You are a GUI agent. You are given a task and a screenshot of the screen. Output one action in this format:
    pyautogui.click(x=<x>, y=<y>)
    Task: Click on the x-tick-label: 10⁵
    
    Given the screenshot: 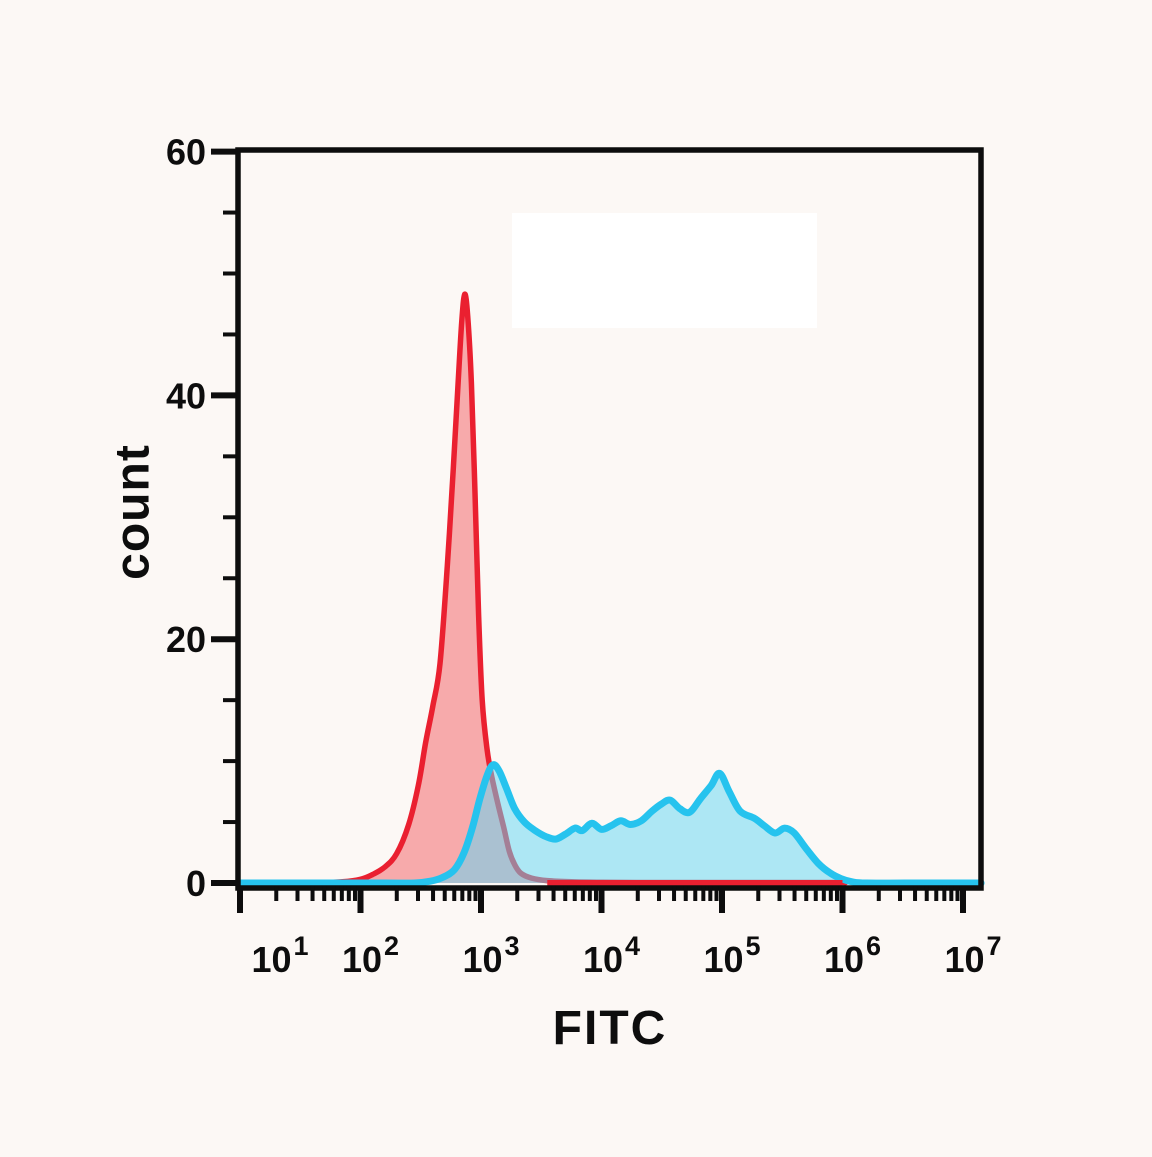 What is the action you would take?
    pyautogui.click(x=731, y=955)
    